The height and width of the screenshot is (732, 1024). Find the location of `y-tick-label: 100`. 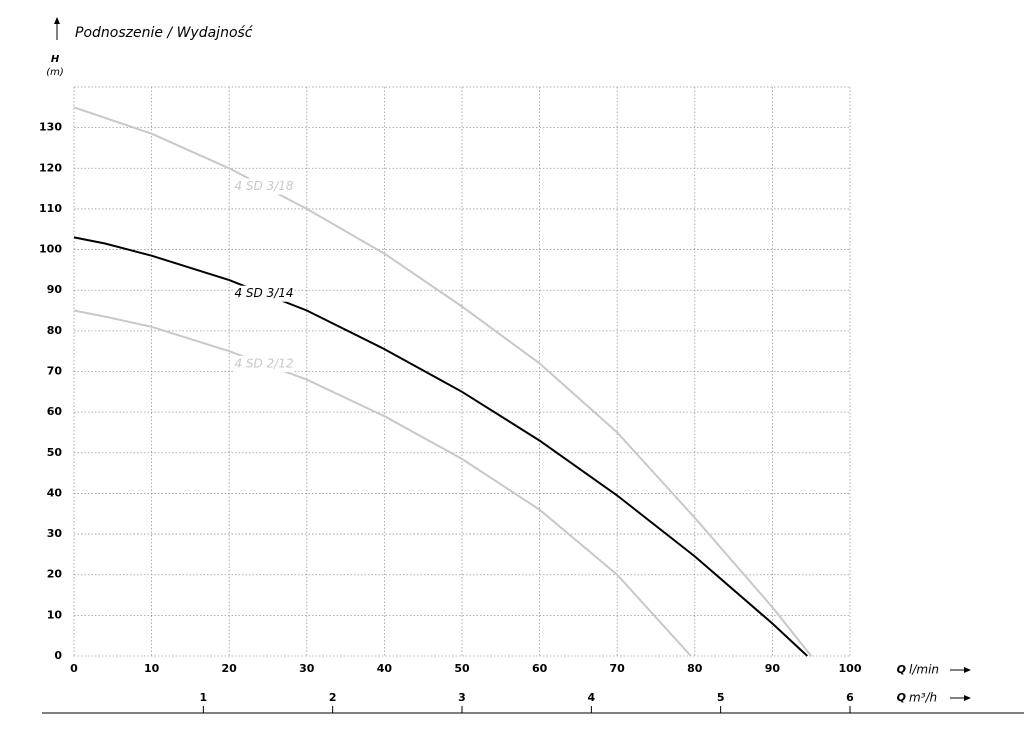

y-tick-label: 100 is located at coordinates (50, 249).